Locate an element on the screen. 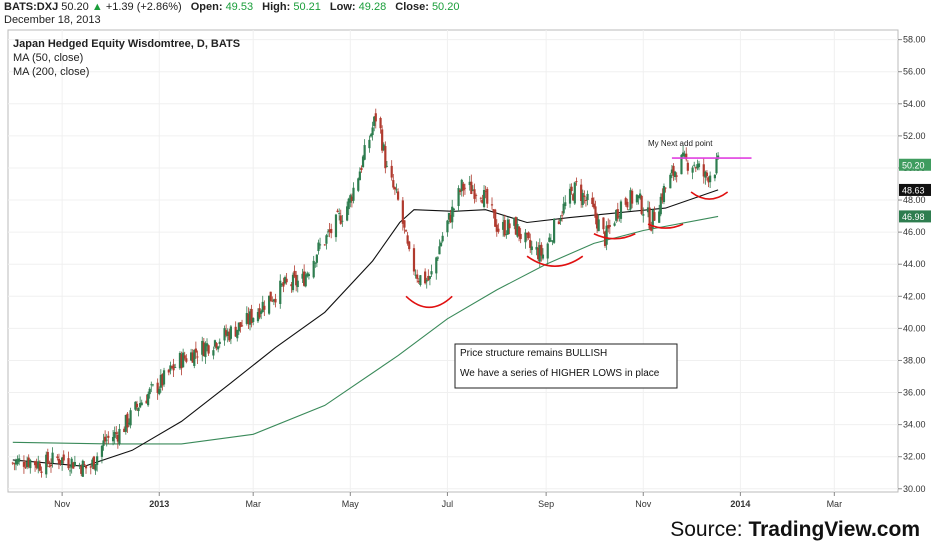 The width and height of the screenshot is (932, 550). close-label: Close: is located at coordinates (412, 7).